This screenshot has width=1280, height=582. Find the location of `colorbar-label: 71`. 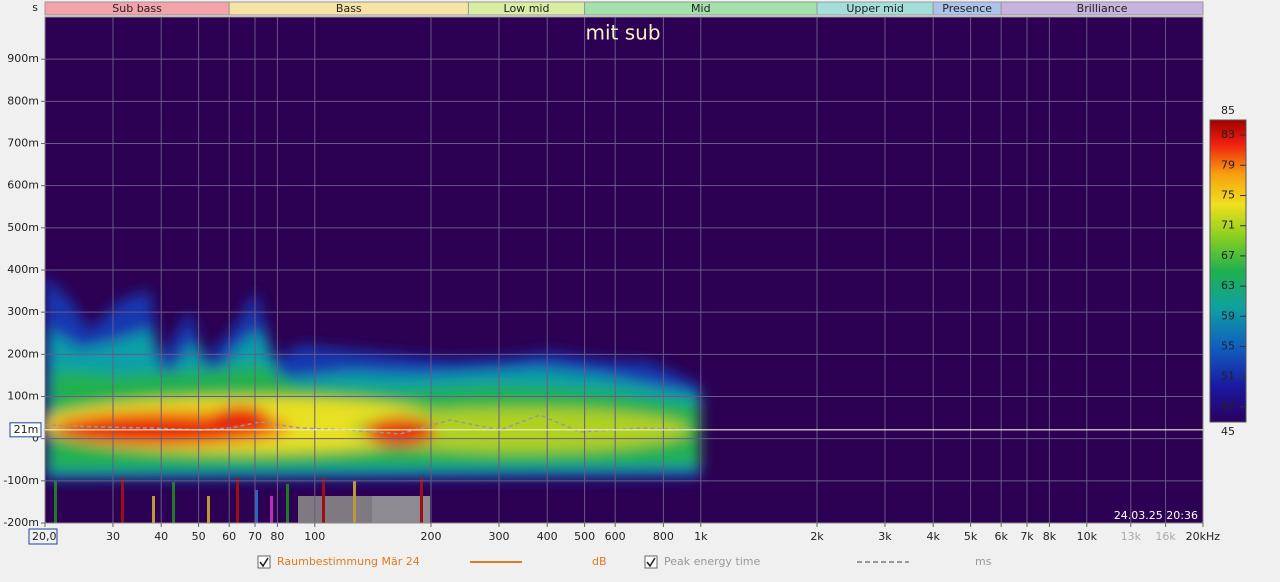

colorbar-label: 71 is located at coordinates (1228, 225).